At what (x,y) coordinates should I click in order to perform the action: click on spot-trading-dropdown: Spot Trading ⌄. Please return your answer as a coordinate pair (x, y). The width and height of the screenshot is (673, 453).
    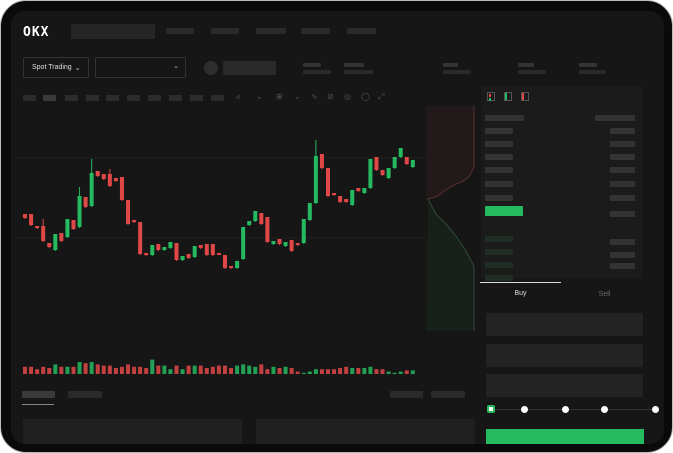
    Looking at the image, I should click on (56, 67).